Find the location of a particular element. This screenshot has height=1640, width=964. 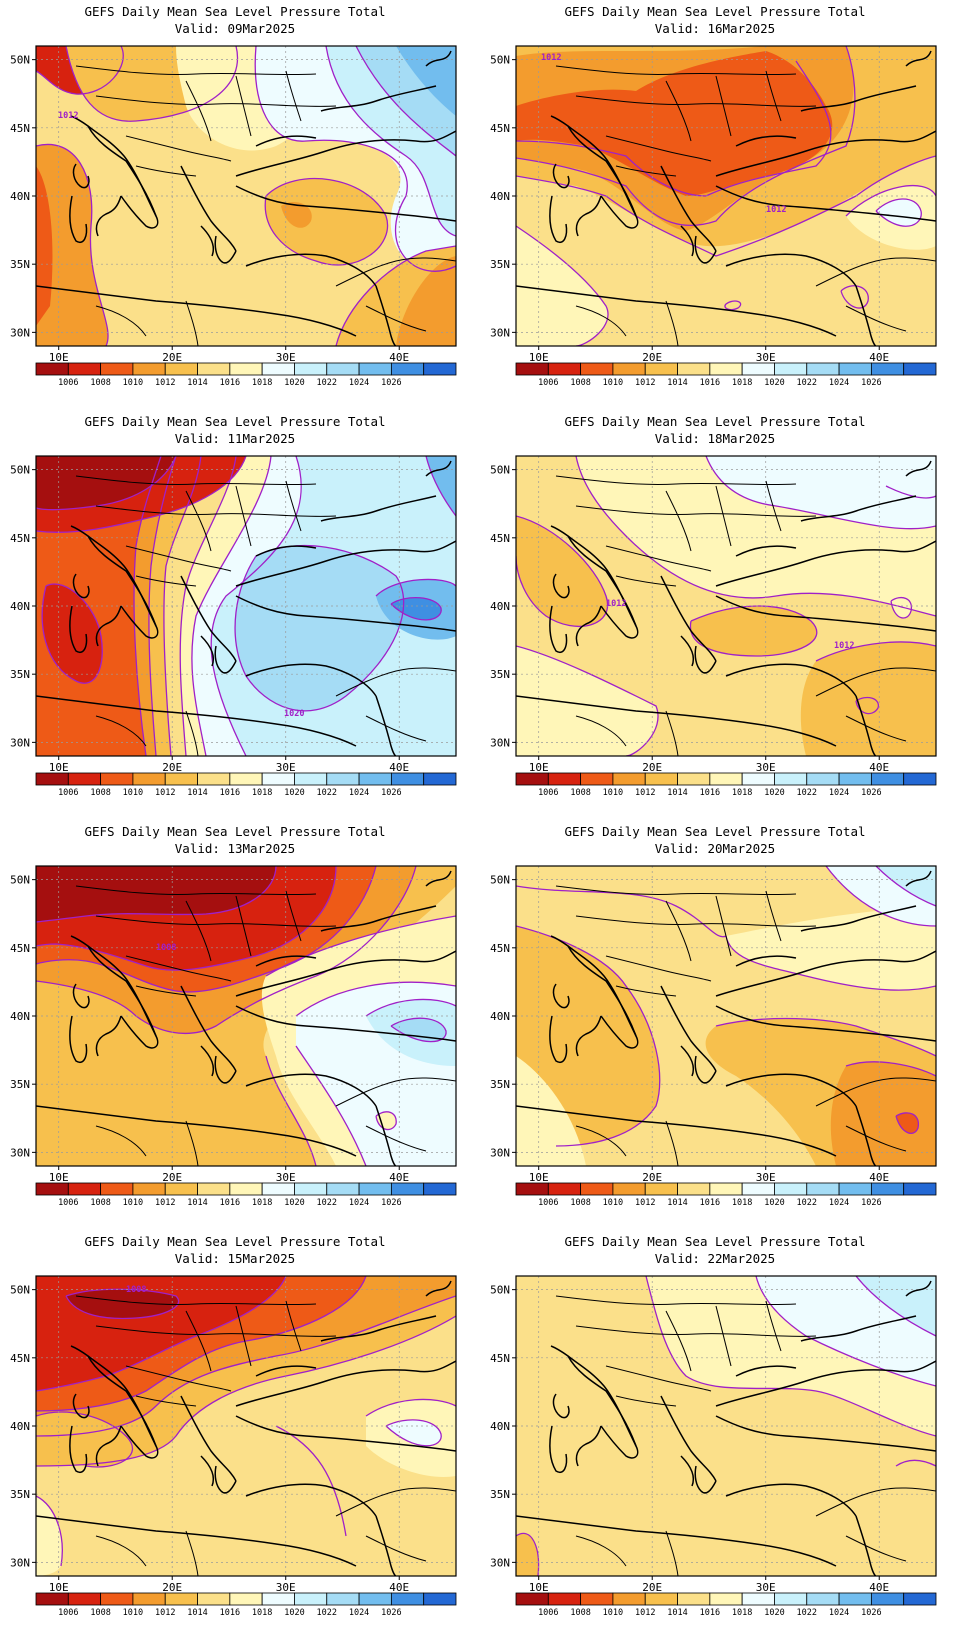

panel-valid-date: Valid: 16Mar2025 is located at coordinates (715, 28).